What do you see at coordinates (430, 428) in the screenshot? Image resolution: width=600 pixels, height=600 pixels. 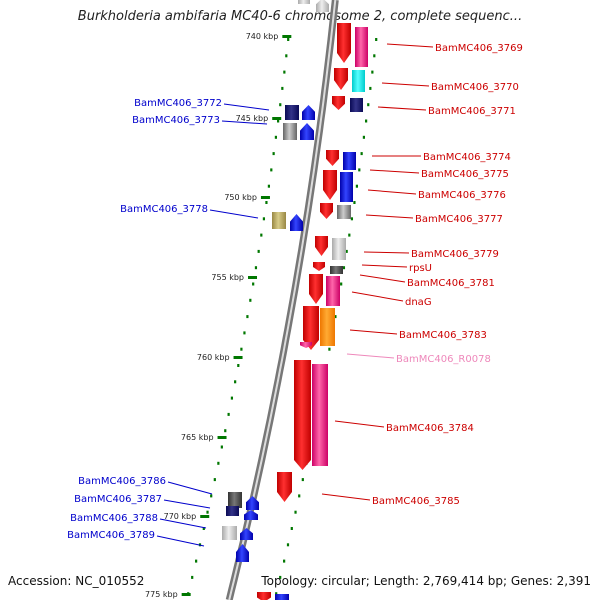 I see `gene-label-bammc406_3784: BamMC406_3784` at bounding box center [430, 428].